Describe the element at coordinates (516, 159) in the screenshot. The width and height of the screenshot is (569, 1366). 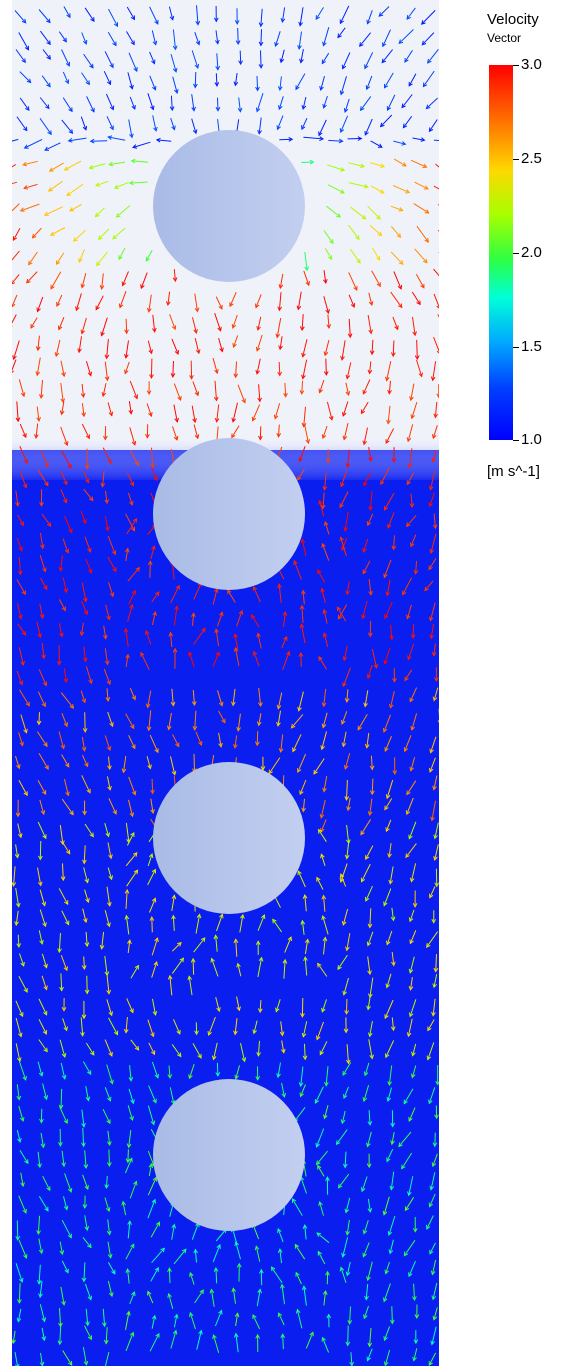
I see `colorbar-tick` at that location.